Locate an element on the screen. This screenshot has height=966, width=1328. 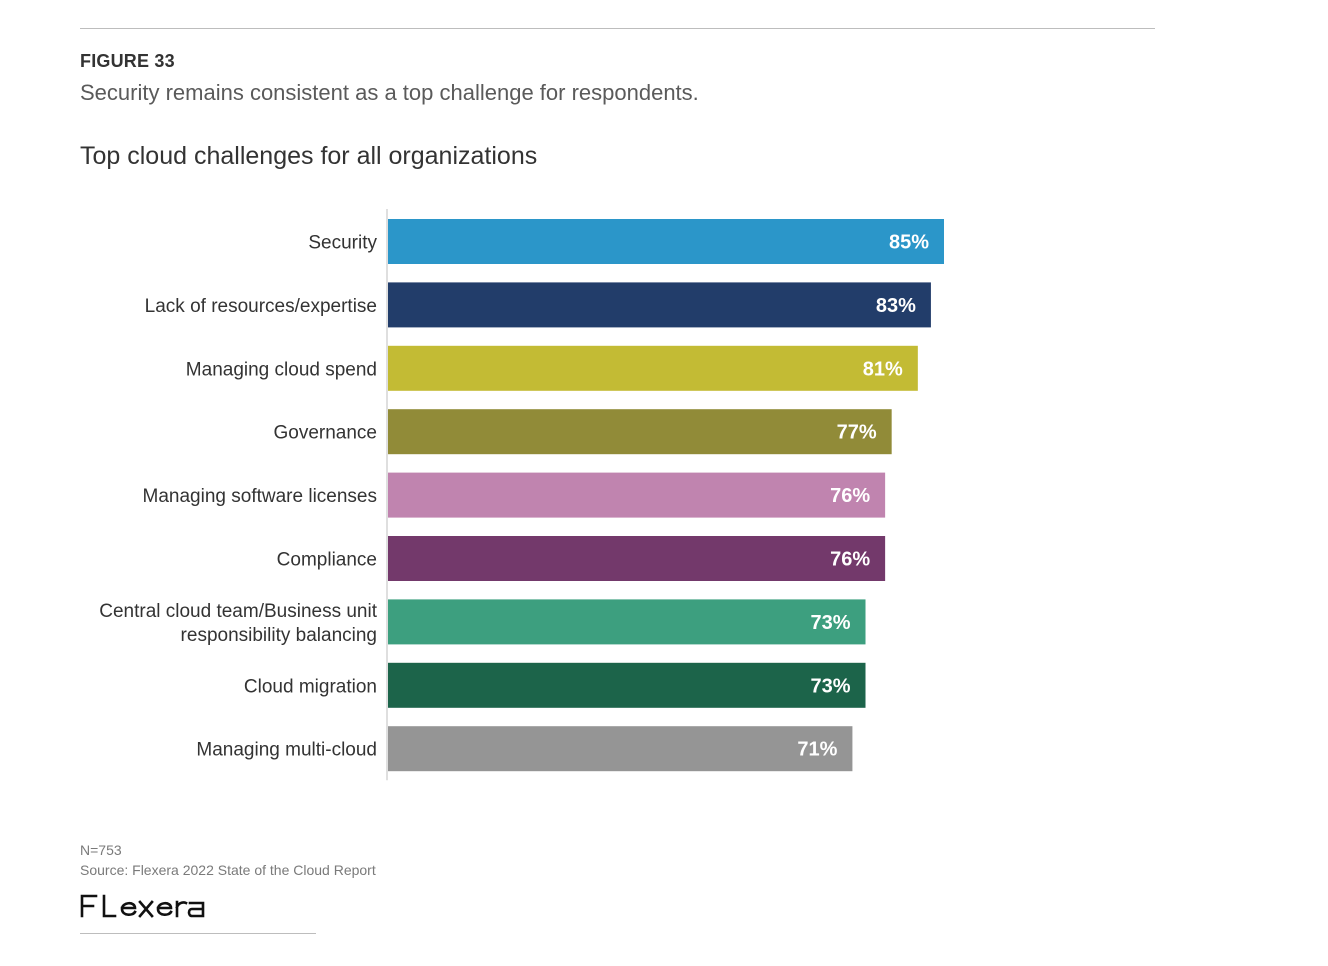
category-label: Managing multi-cloud is located at coordinates (286, 750).